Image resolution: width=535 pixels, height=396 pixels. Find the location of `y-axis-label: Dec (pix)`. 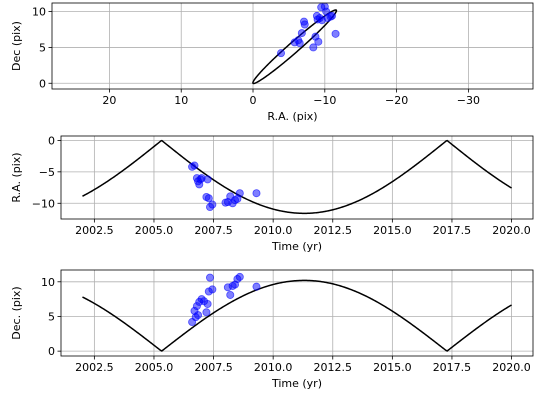

y-axis-label: Dec (pix) is located at coordinates (16, 46).